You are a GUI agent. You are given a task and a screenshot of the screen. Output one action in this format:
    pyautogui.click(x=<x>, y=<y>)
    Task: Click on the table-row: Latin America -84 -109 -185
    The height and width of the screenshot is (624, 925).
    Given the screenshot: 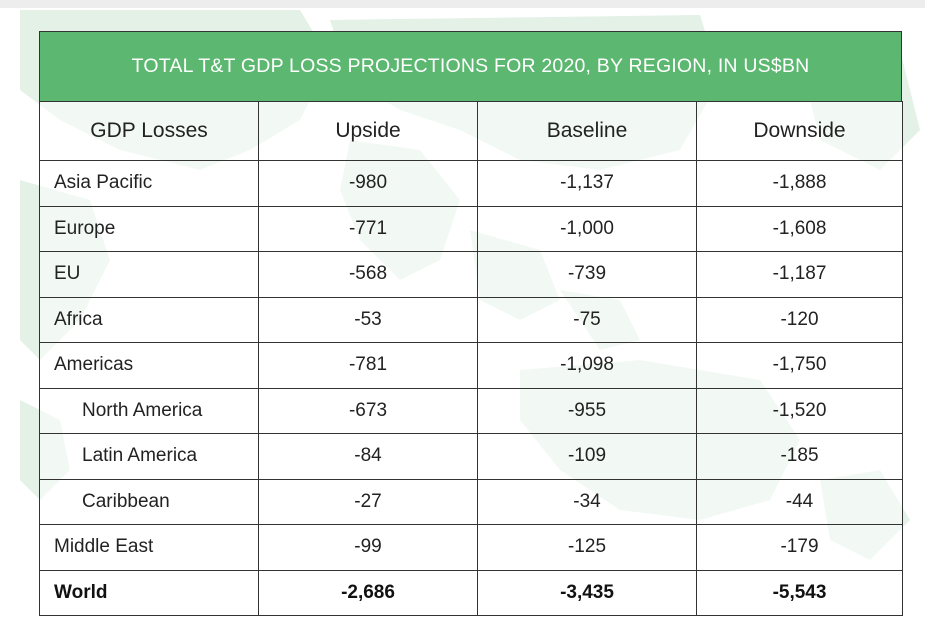 What is the action you would take?
    pyautogui.click(x=471, y=456)
    